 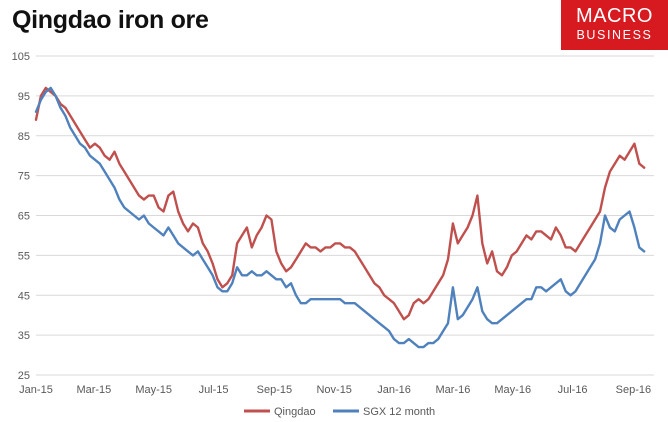 I want to click on x-tick-label: Mar-15, so click(x=93, y=390).